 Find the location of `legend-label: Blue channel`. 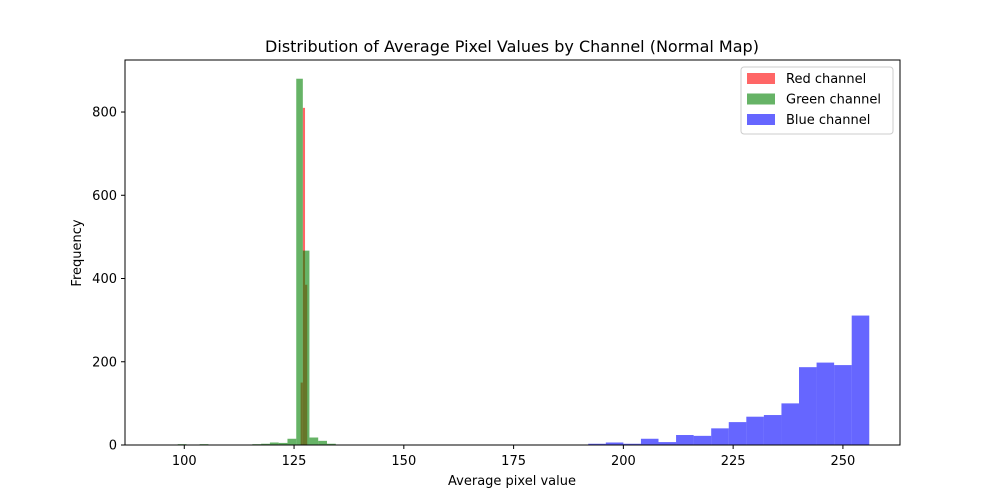

legend-label: Blue channel is located at coordinates (828, 120).